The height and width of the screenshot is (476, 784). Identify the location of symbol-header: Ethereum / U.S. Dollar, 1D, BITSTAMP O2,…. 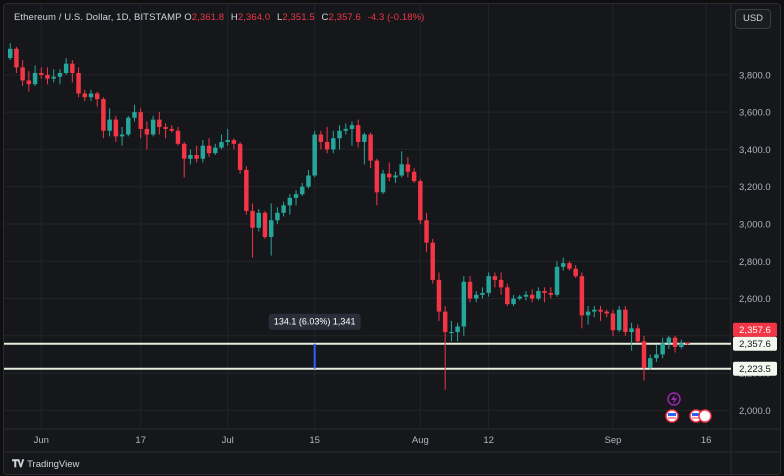
(221, 17).